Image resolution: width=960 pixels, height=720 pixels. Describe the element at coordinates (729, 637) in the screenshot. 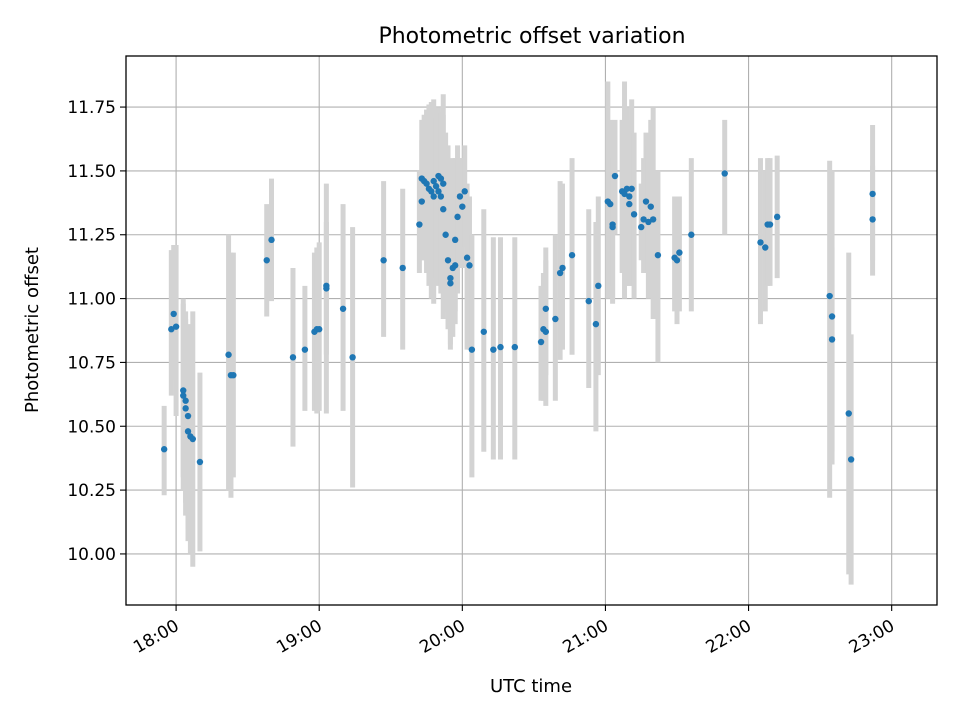

I see `x-tick-label: 22:00` at that location.